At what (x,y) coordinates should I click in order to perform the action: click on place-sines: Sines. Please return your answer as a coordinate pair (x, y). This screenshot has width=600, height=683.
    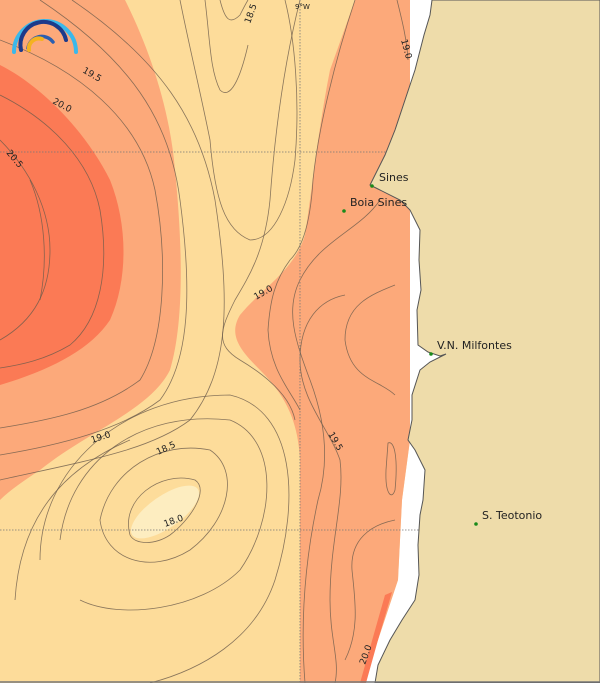
    Looking at the image, I should click on (389, 179).